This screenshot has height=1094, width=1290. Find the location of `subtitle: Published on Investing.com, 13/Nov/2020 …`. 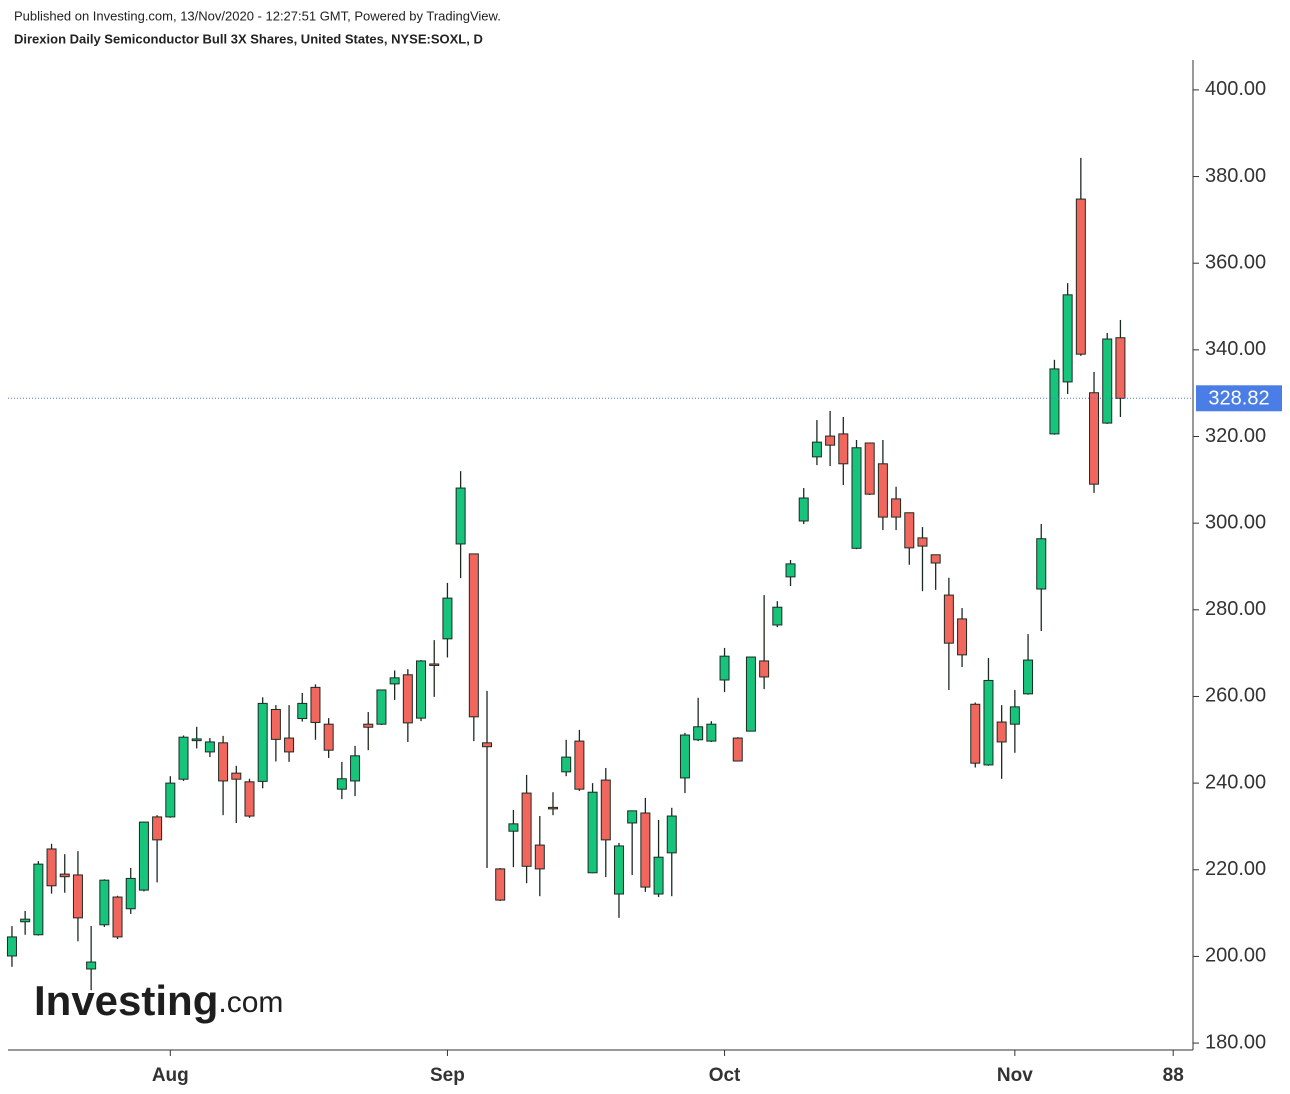

subtitle: Published on Investing.com, 13/Nov/2020 … is located at coordinates (257, 15).